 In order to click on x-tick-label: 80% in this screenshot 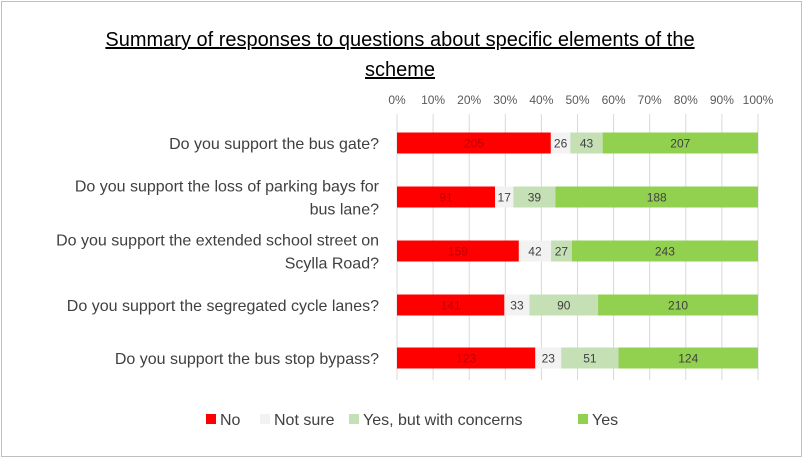, I will do `click(686, 100)`.